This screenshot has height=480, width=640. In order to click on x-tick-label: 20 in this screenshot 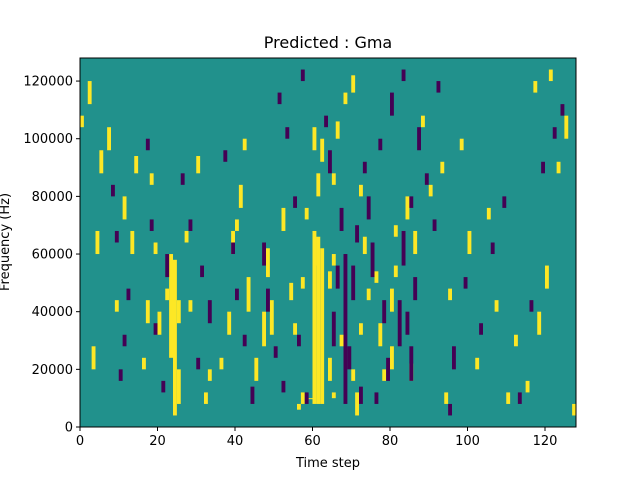, I will do `click(157, 441)`.